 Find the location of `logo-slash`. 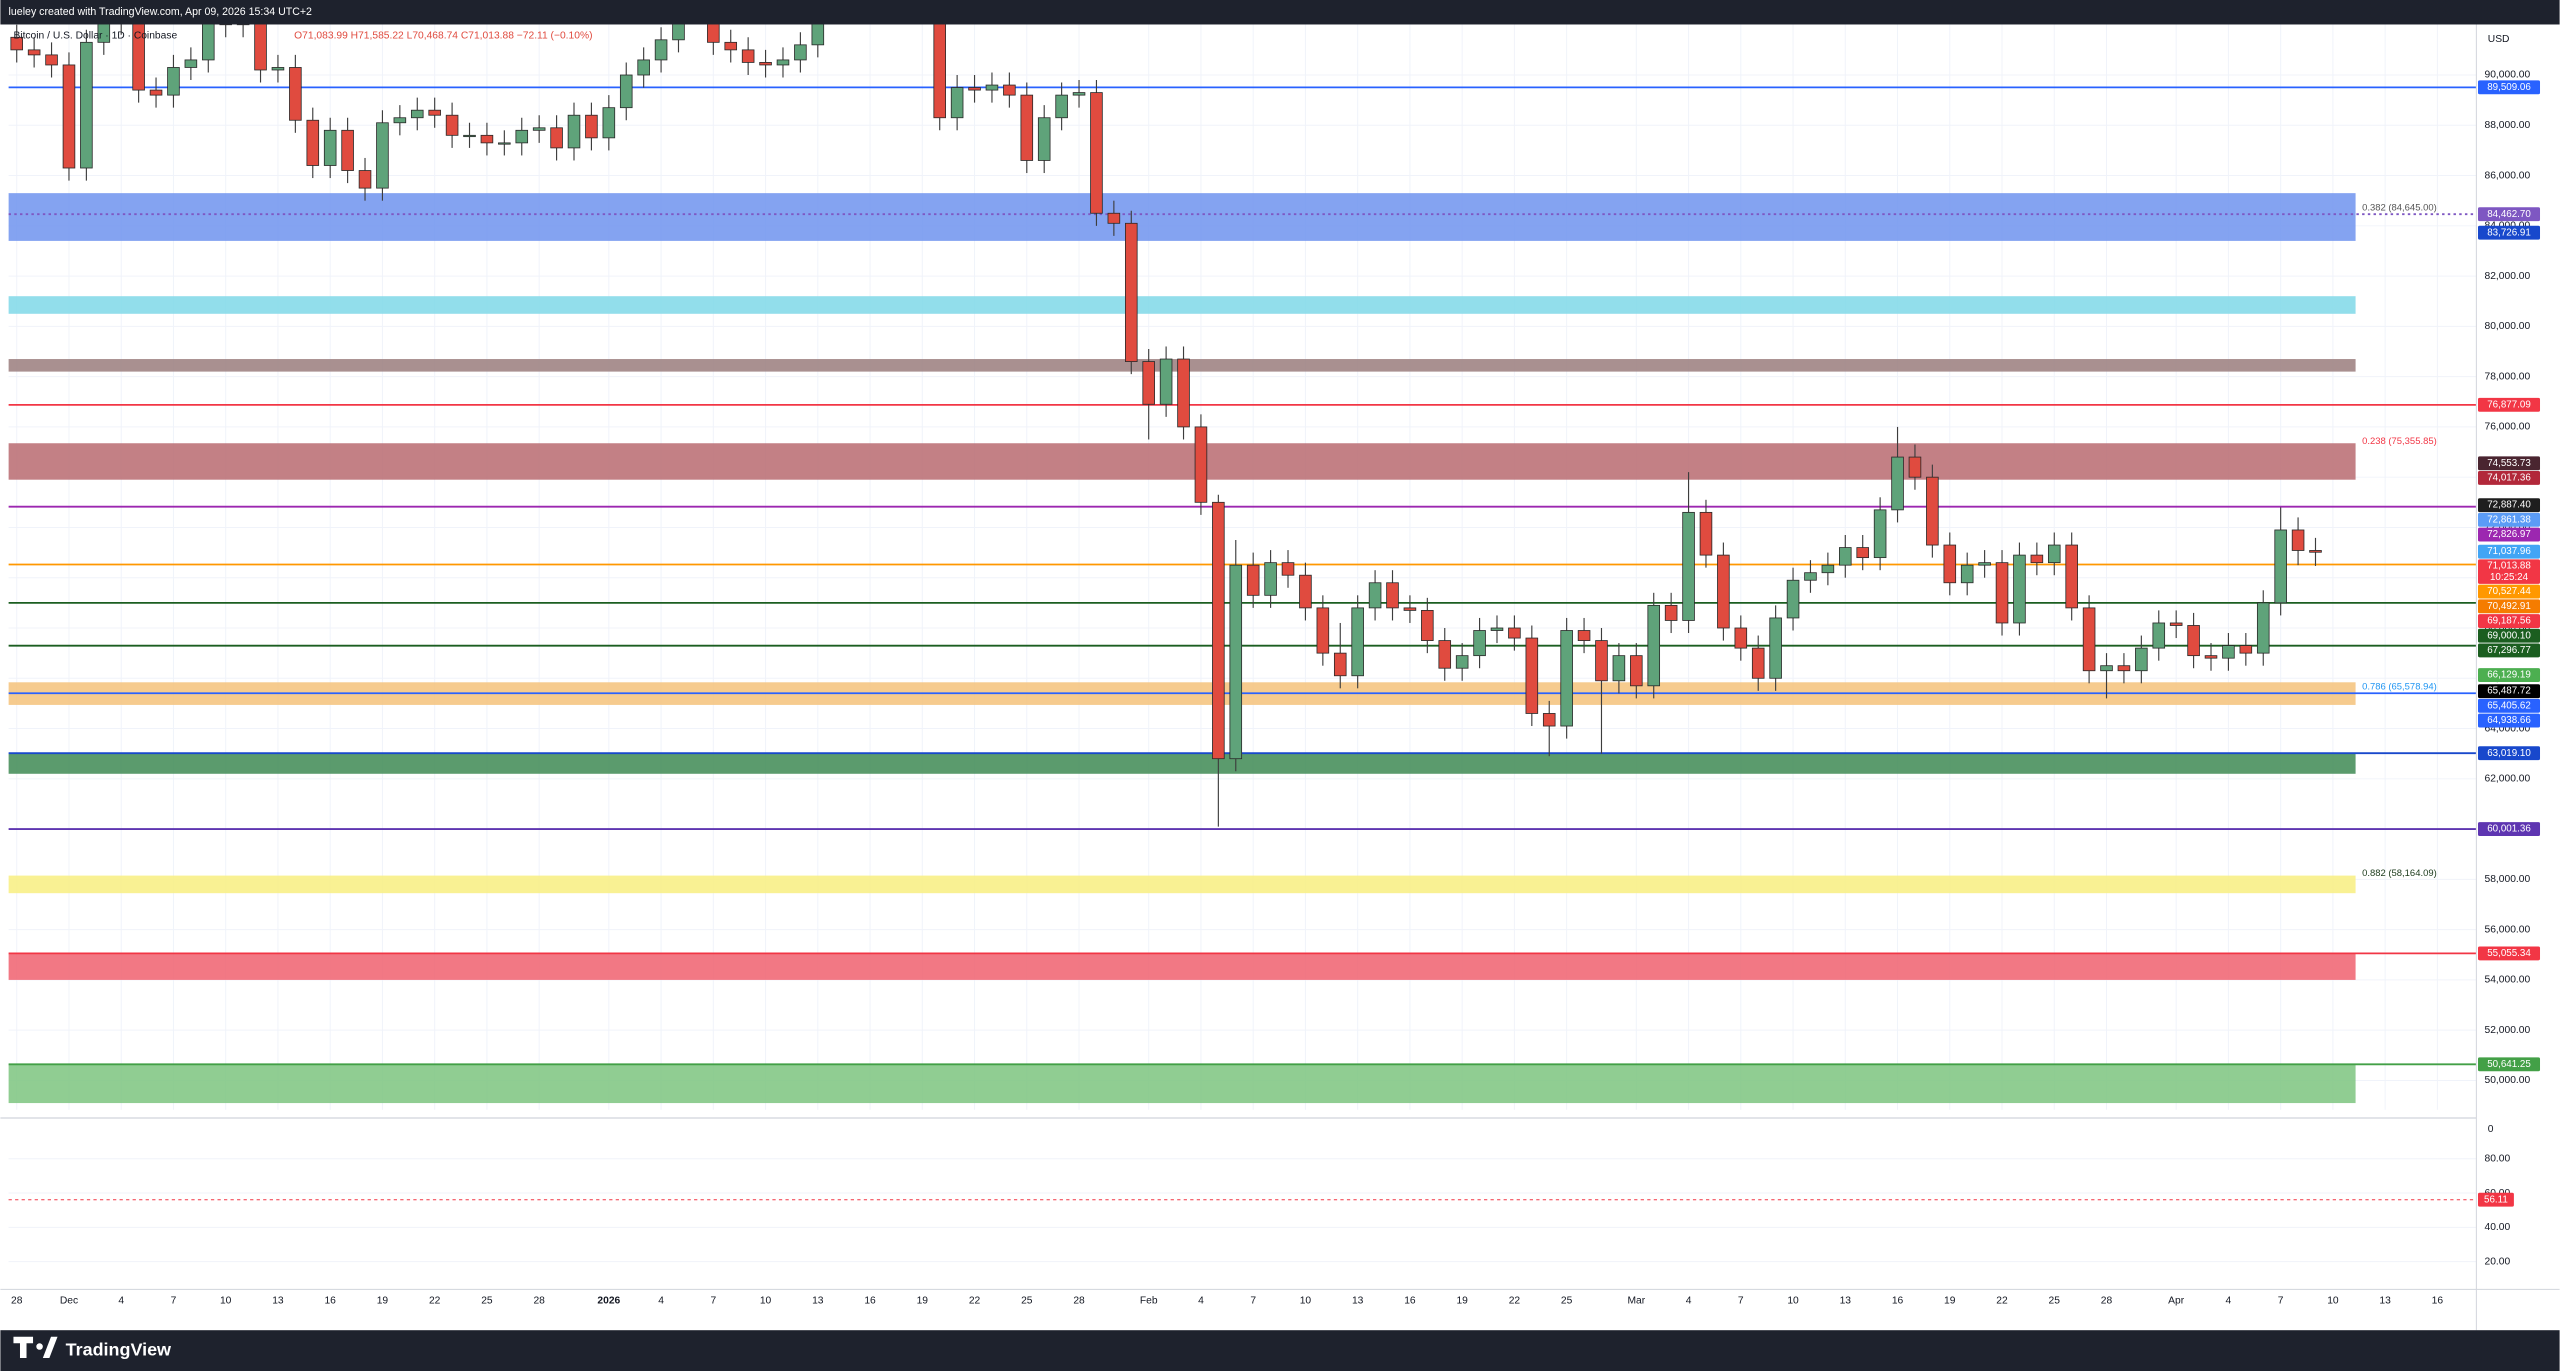

logo-slash is located at coordinates (50, 1347).